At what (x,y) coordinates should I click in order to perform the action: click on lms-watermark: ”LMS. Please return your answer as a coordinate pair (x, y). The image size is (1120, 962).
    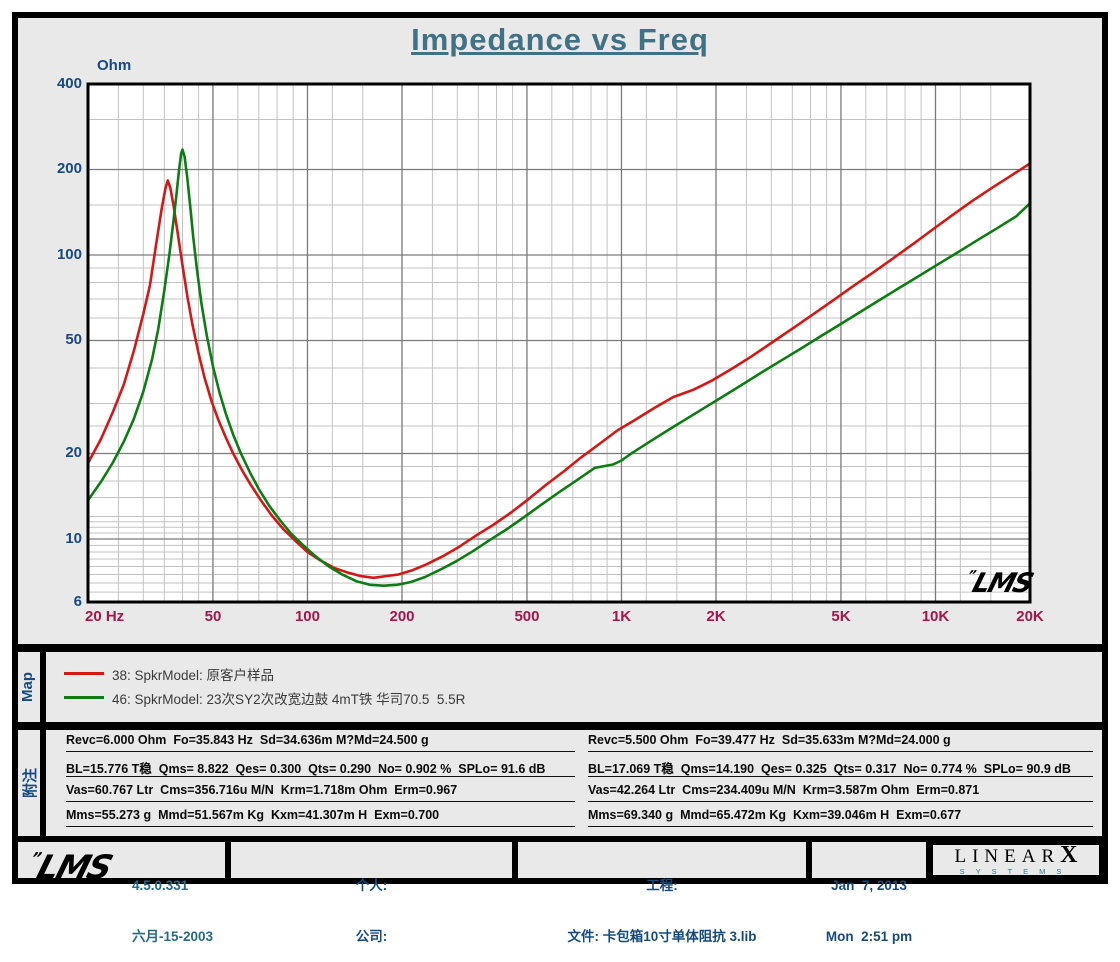
    Looking at the image, I should click on (1000, 583).